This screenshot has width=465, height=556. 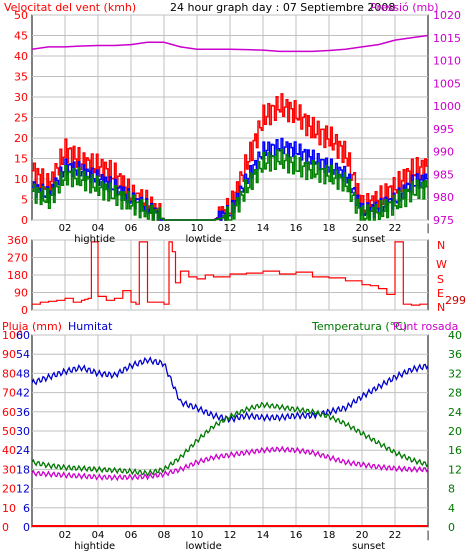 What do you see at coordinates (23, 469) in the screenshot?
I see `humidity-y-tick-label: 18` at bounding box center [23, 469].